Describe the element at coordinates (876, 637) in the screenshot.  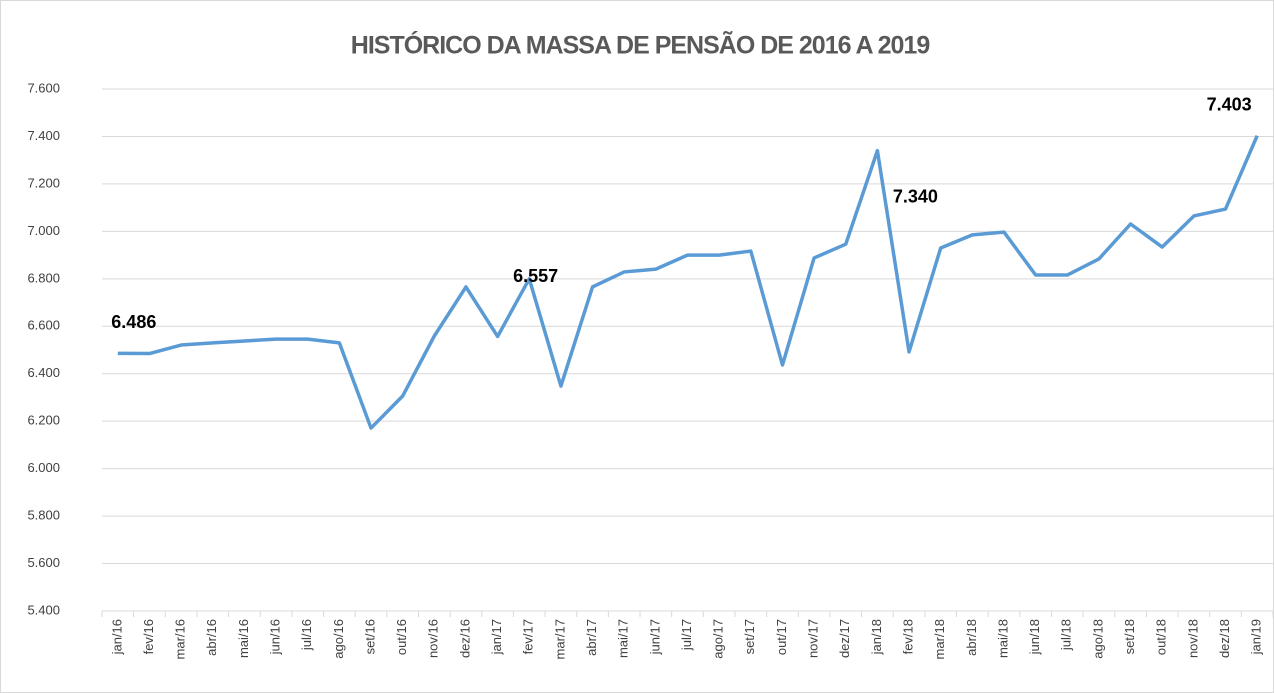
I see `x-tick-label: jan/18` at that location.